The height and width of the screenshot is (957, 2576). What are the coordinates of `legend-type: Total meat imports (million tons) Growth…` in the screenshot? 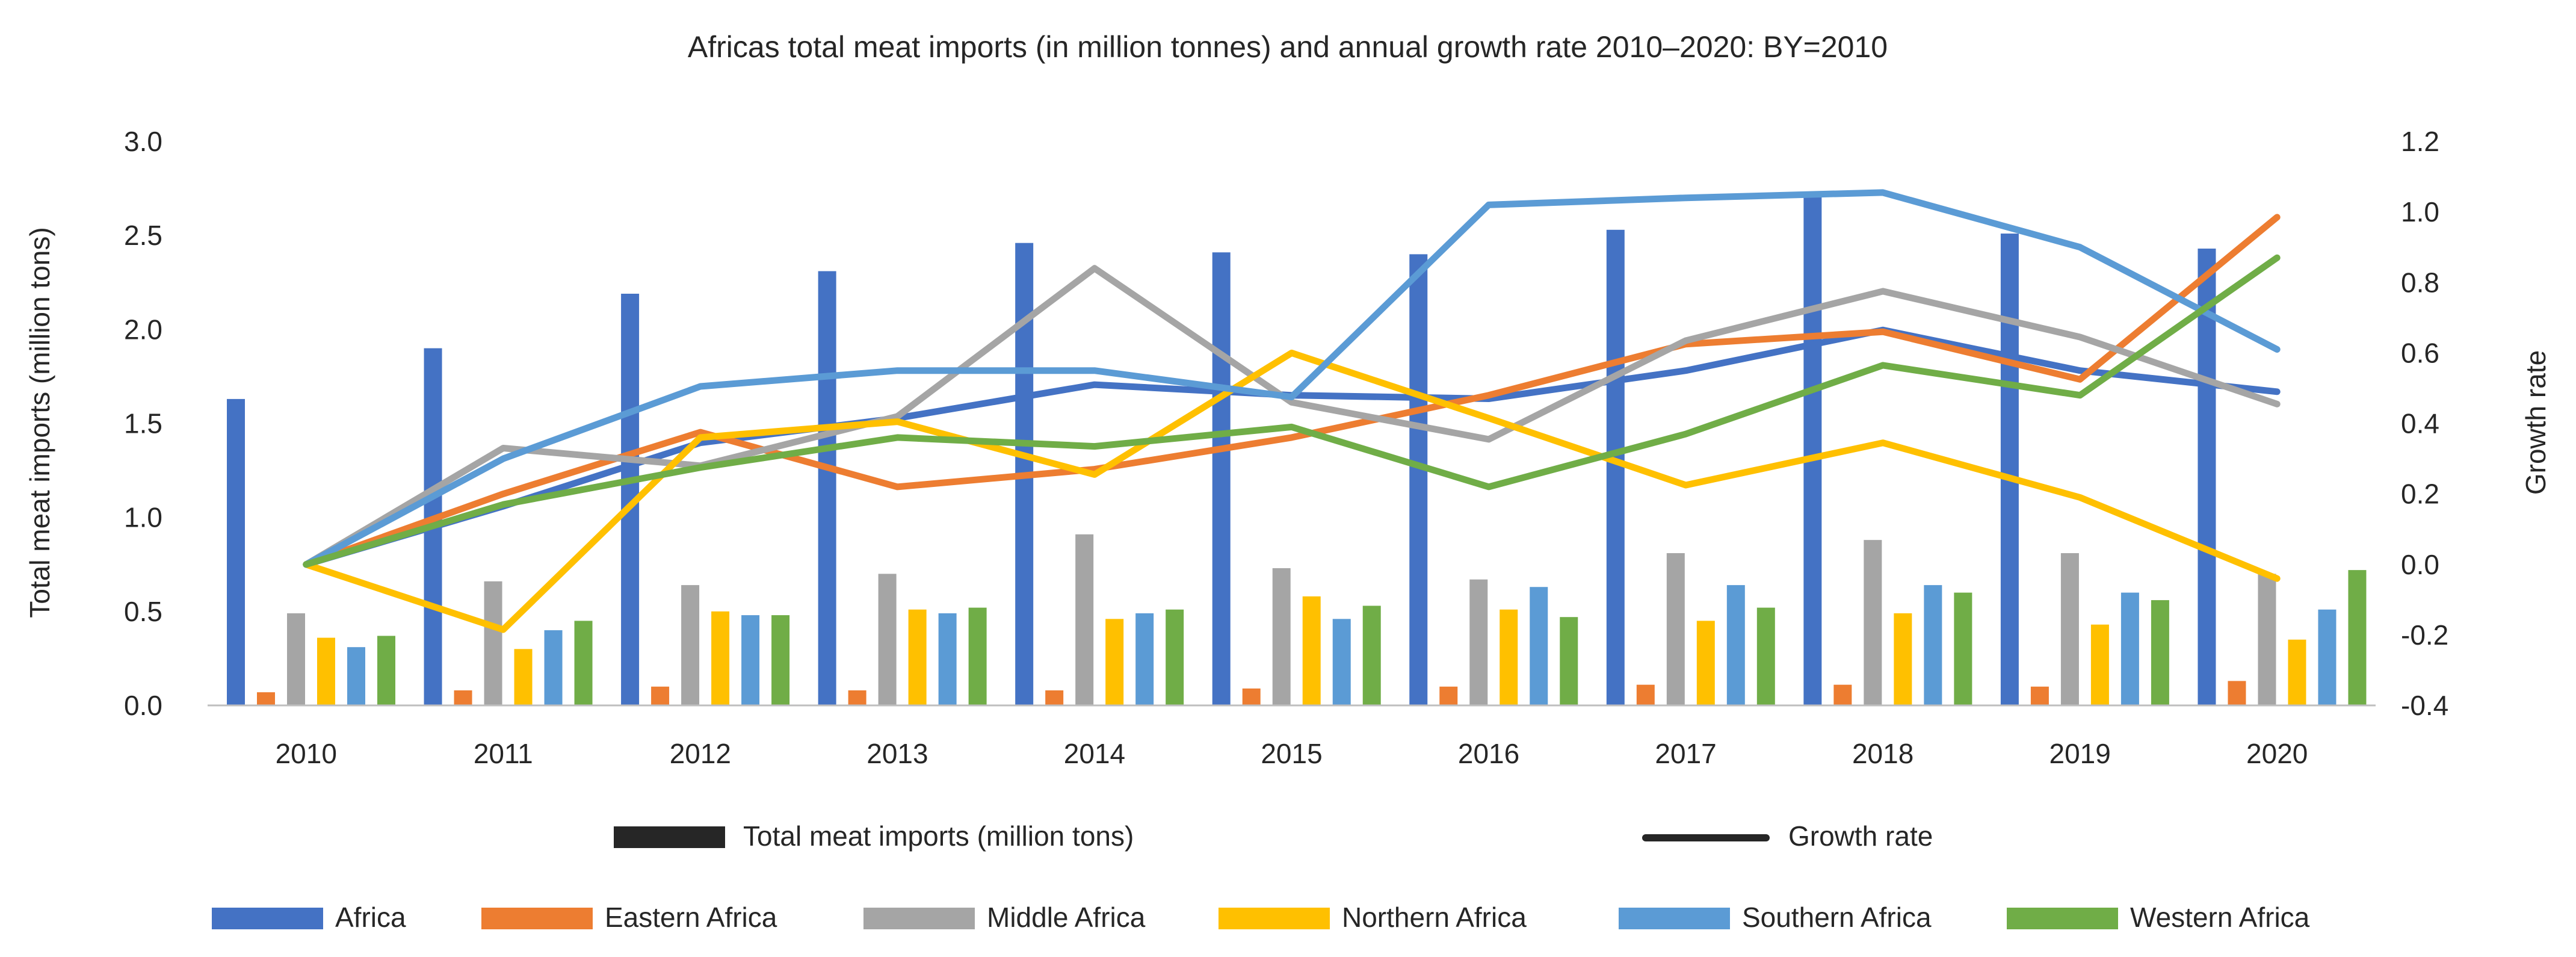 It's located at (1273, 836).